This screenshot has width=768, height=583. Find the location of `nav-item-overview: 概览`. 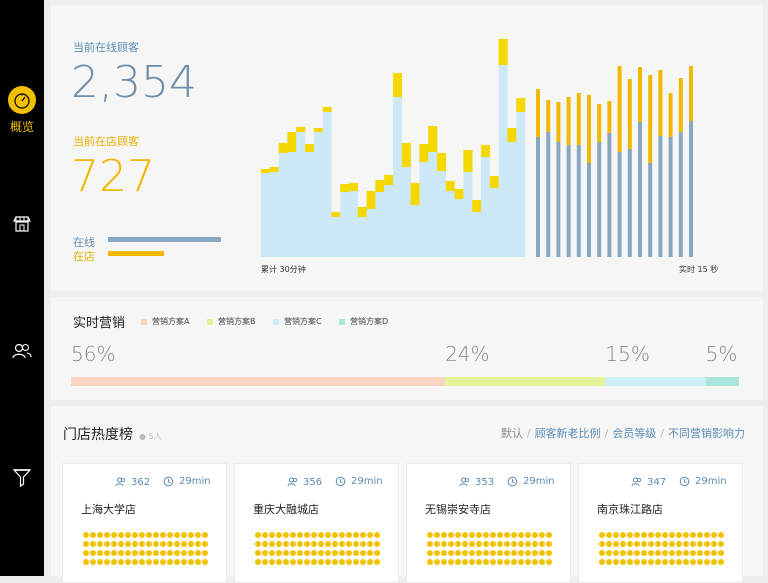

nav-item-overview: 概览 is located at coordinates (22, 110).